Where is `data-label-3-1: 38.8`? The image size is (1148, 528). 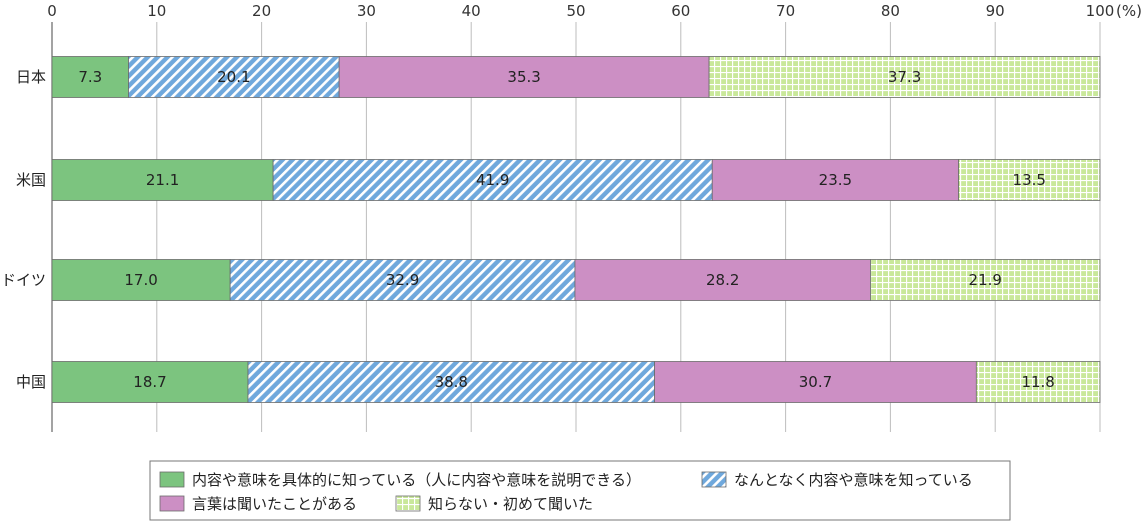 data-label-3-1: 38.8 is located at coordinates (451, 382).